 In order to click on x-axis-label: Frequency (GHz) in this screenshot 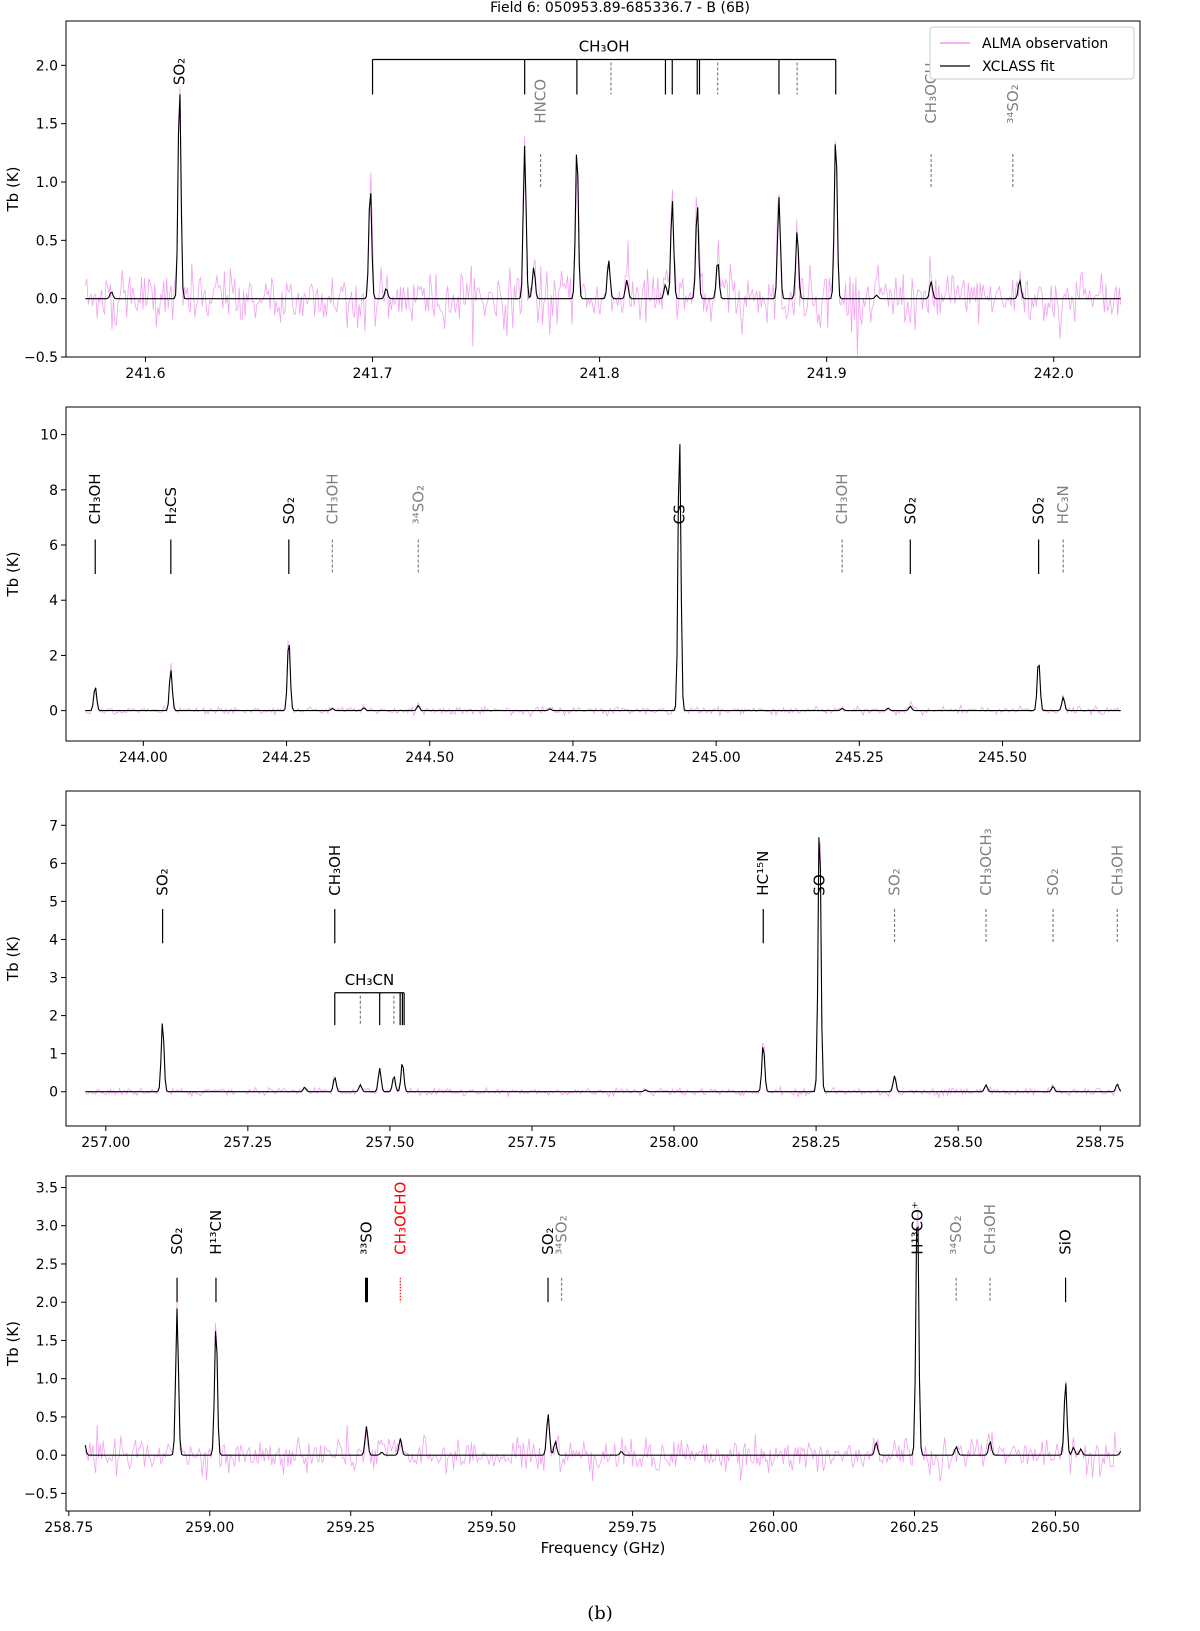, I will do `click(603, 1548)`.